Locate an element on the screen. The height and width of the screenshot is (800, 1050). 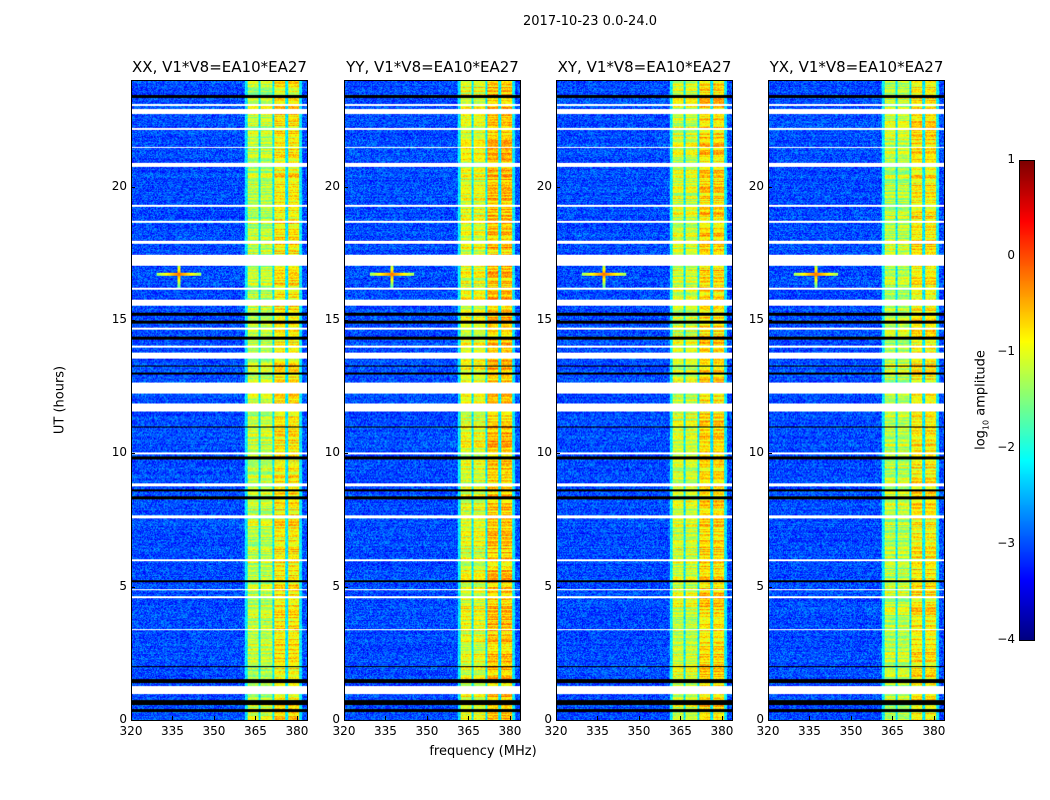
colorbar-label-main: log is located at coordinates (981, 440).